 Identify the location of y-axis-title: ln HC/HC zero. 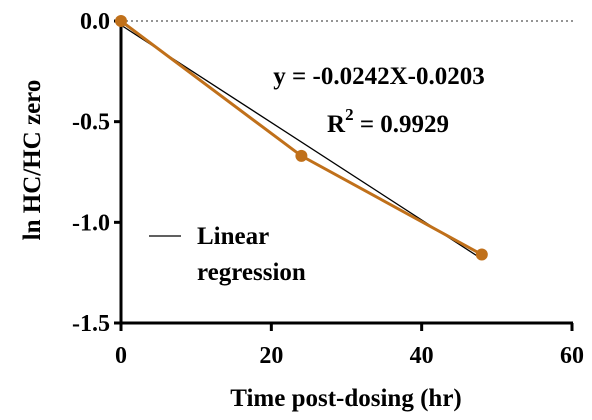
(32, 160).